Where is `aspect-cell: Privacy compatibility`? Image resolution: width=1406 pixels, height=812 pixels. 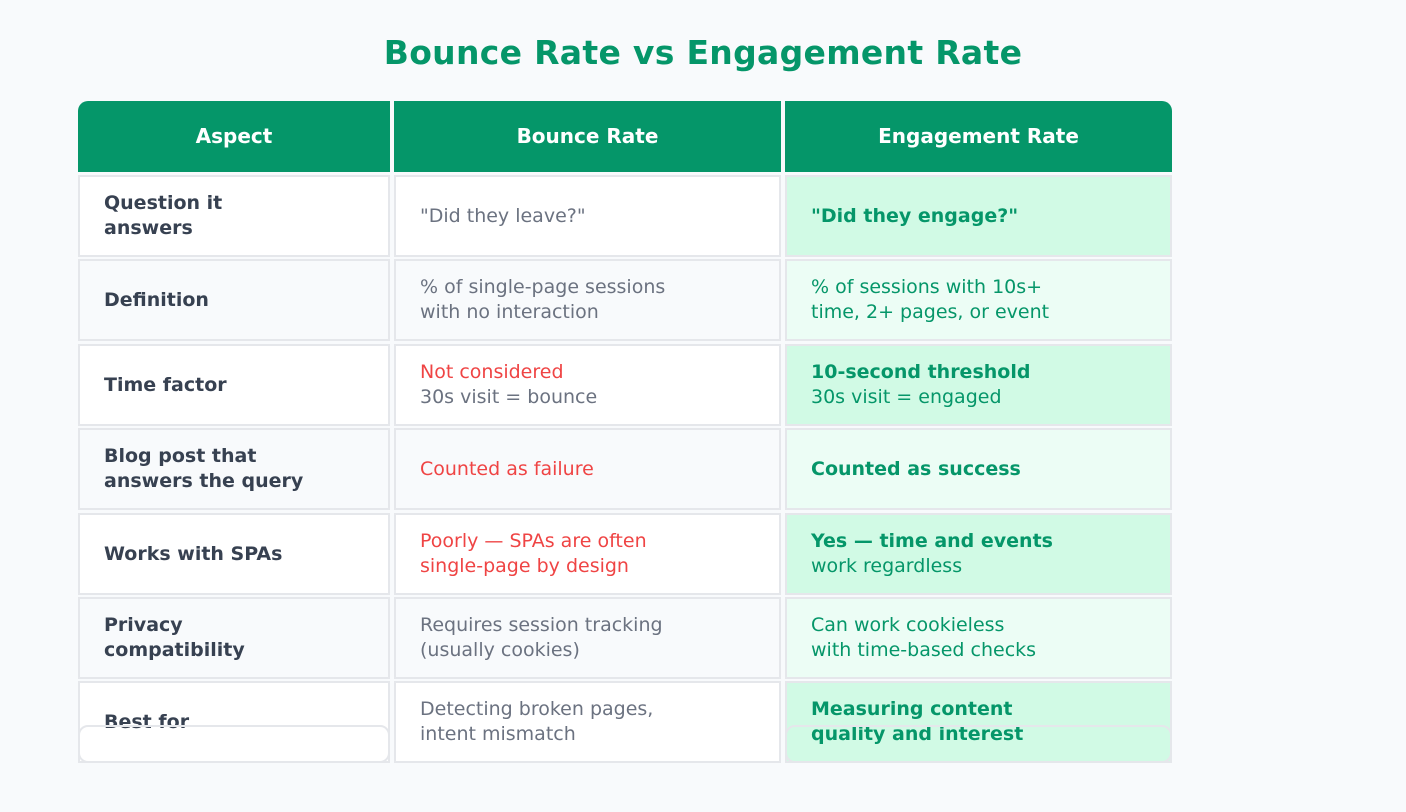 aspect-cell: Privacy compatibility is located at coordinates (234, 638).